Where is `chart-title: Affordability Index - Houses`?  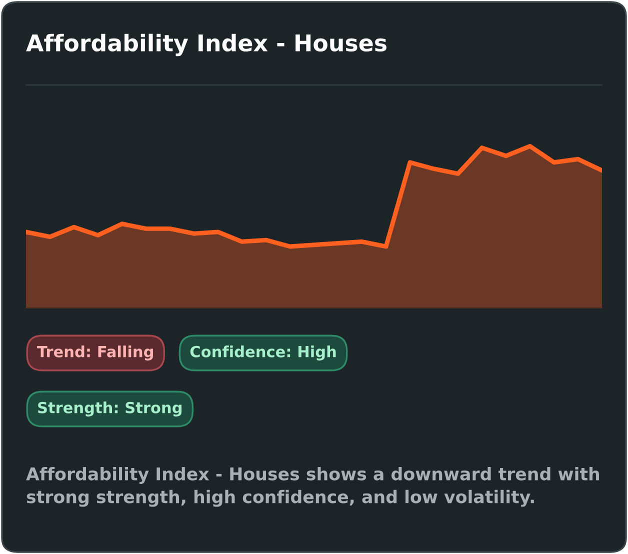 chart-title: Affordability Index - Houses is located at coordinates (206, 45).